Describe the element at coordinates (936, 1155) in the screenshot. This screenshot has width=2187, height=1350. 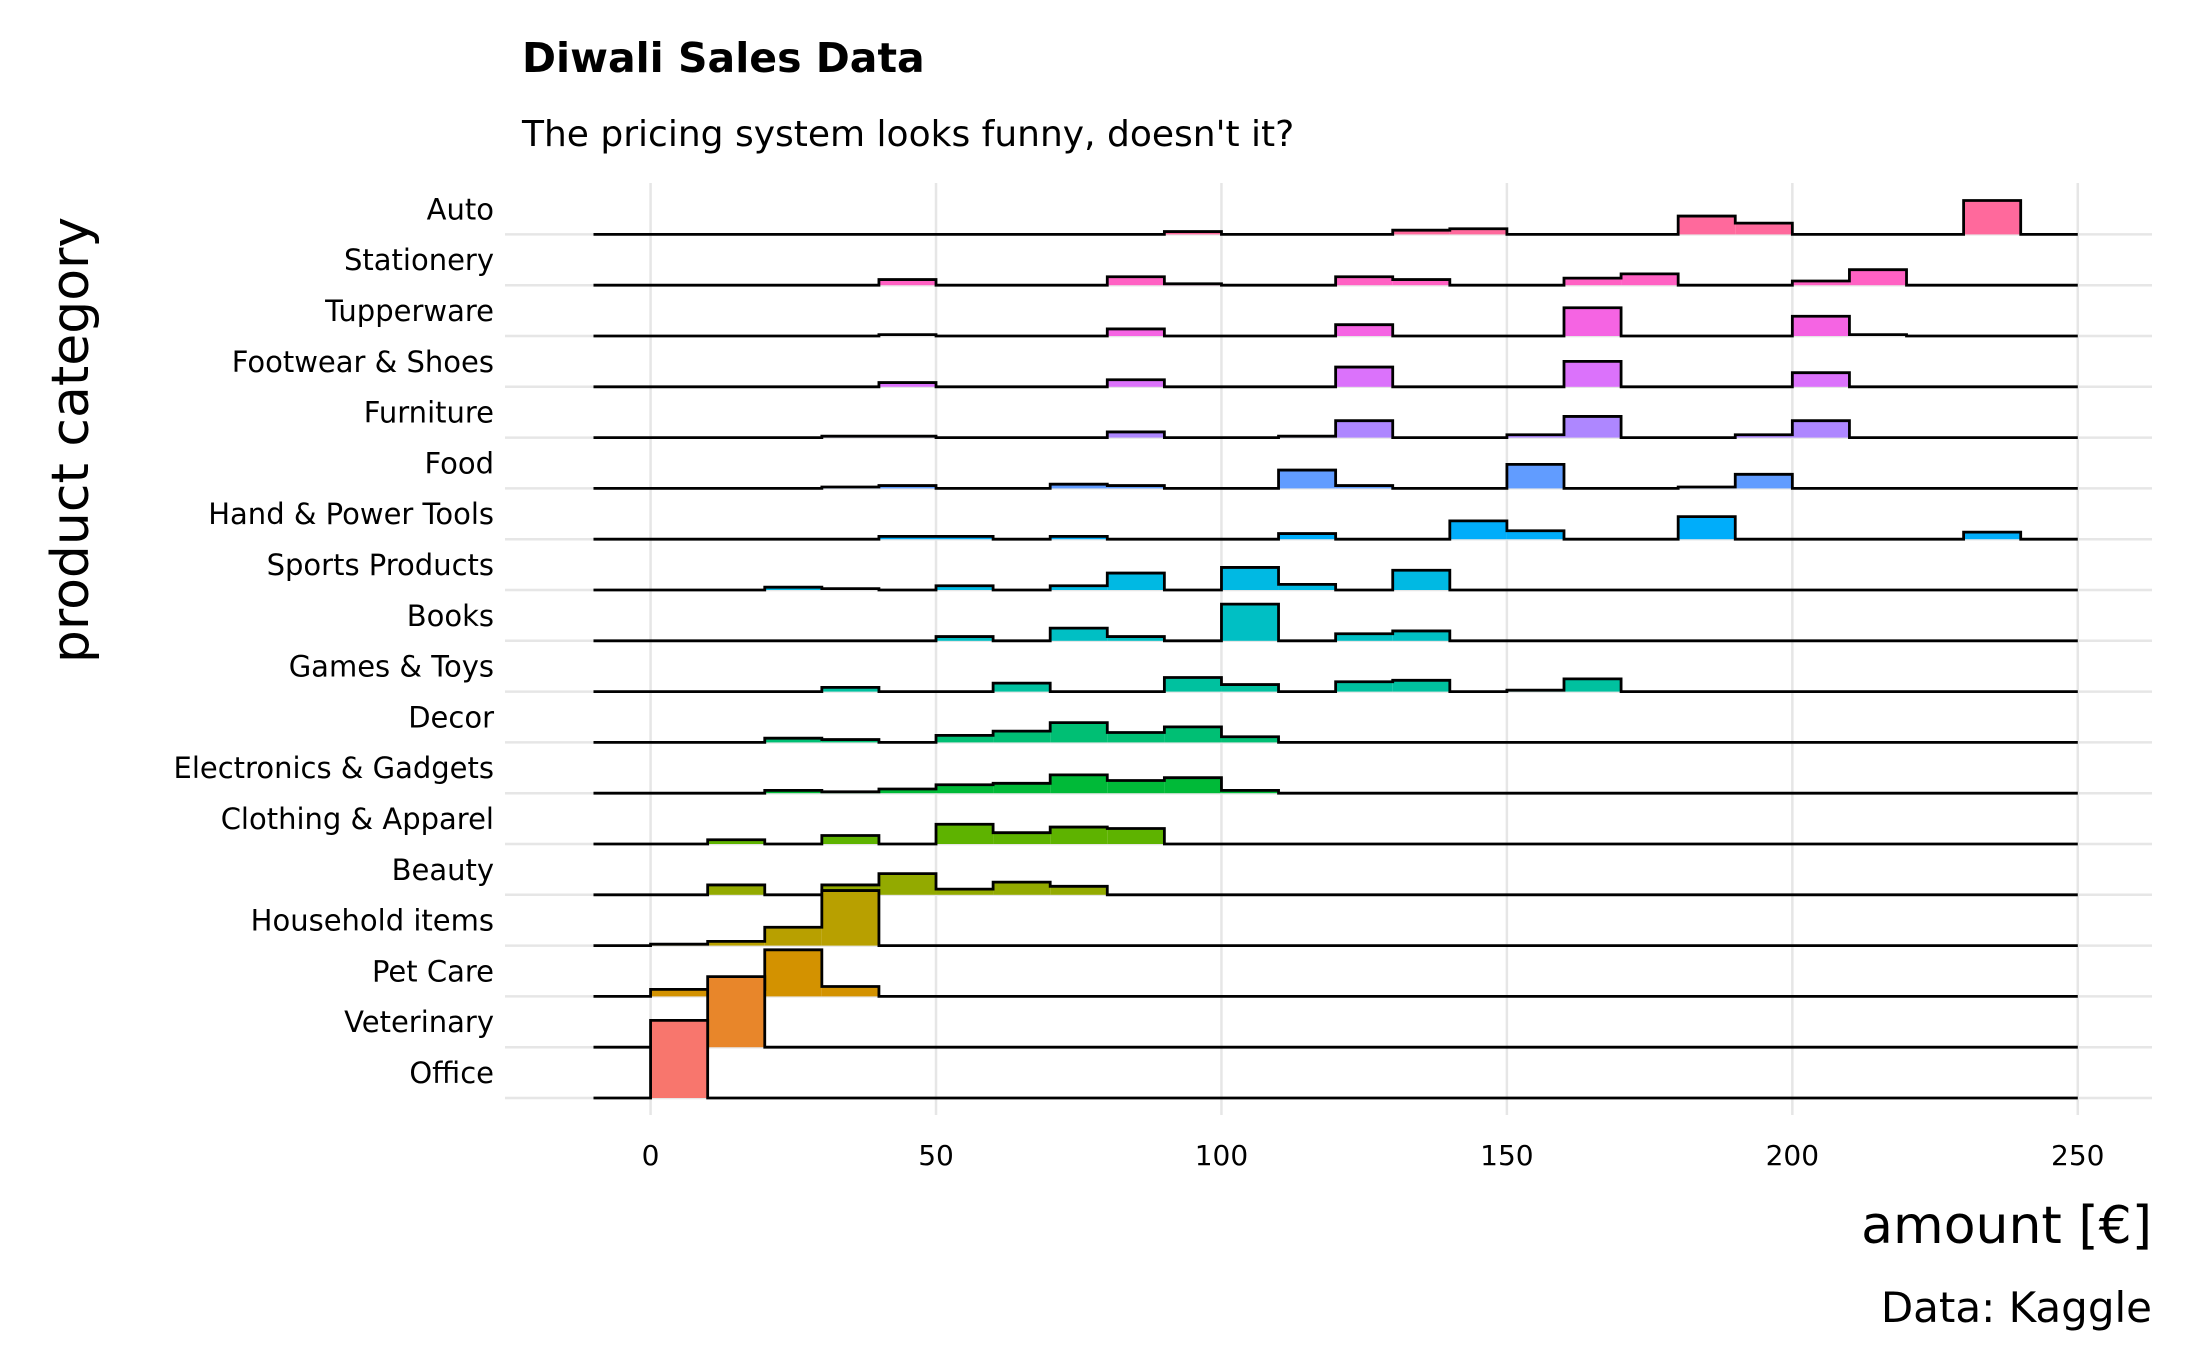
I see `x-tick-label: 50` at that location.